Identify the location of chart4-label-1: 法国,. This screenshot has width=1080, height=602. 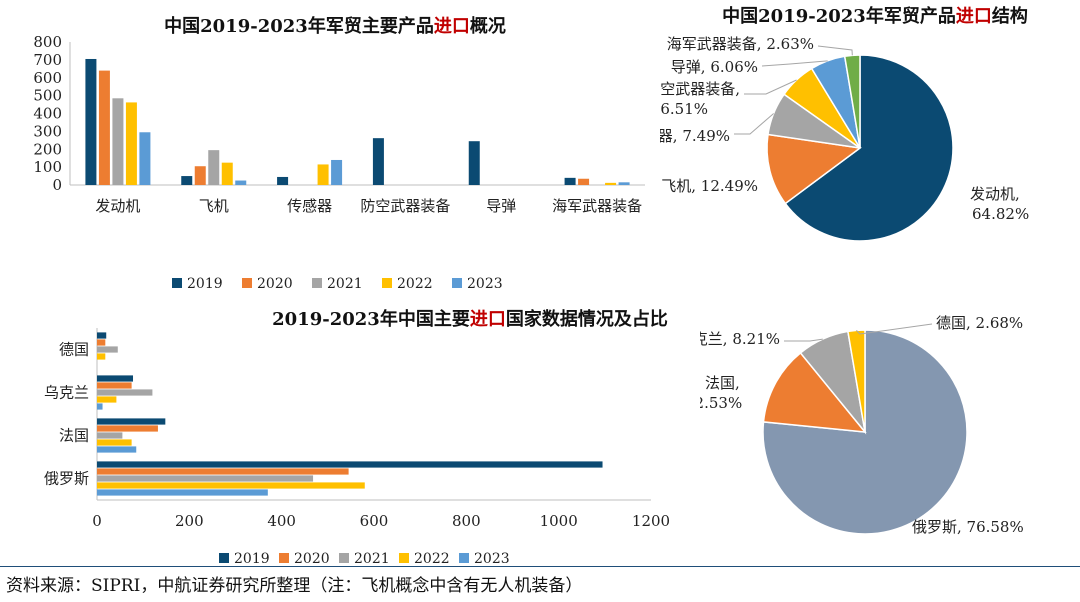
(722, 383).